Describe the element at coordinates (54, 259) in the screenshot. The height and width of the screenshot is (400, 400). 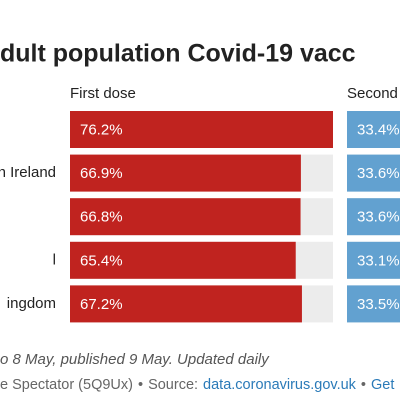
I see `row-label: l` at that location.